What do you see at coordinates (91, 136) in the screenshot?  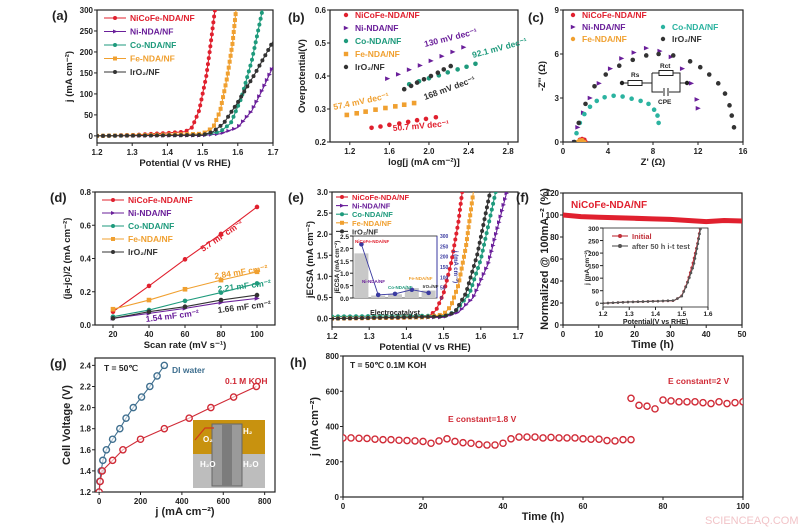 I see `y-tick-label: 0` at bounding box center [91, 136].